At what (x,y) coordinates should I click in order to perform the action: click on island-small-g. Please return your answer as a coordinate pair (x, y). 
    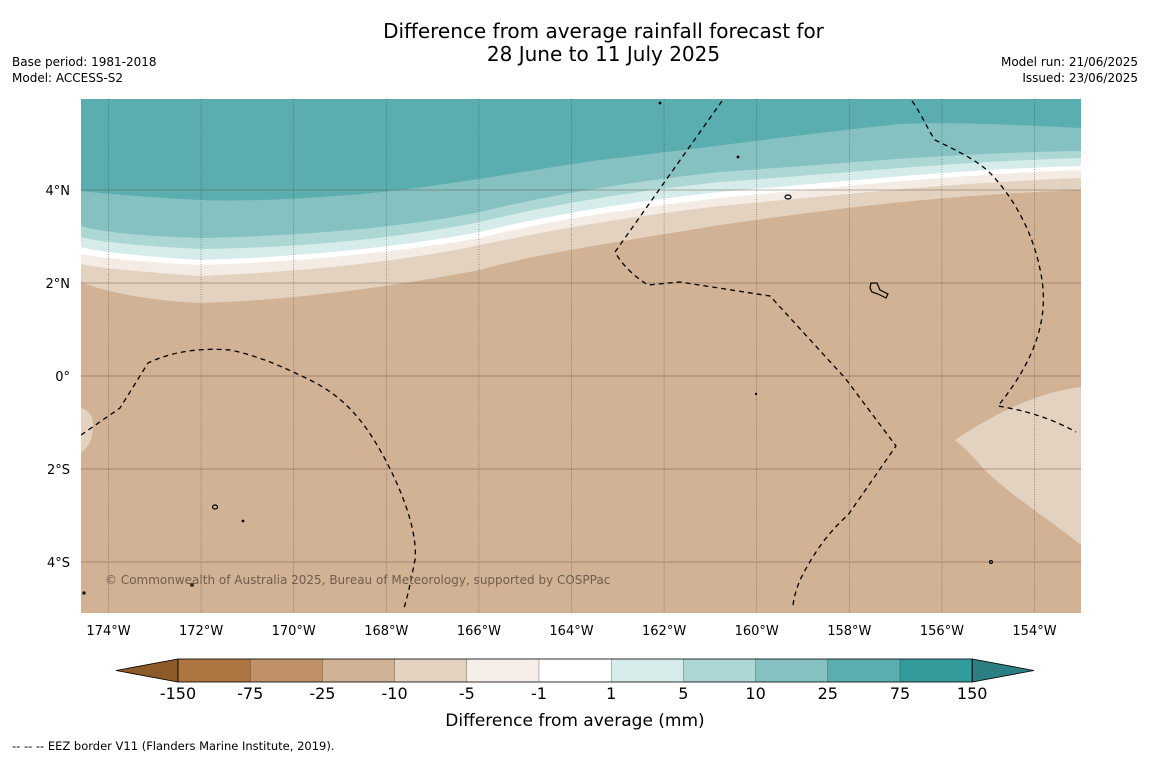
    Looking at the image, I should click on (192, 585).